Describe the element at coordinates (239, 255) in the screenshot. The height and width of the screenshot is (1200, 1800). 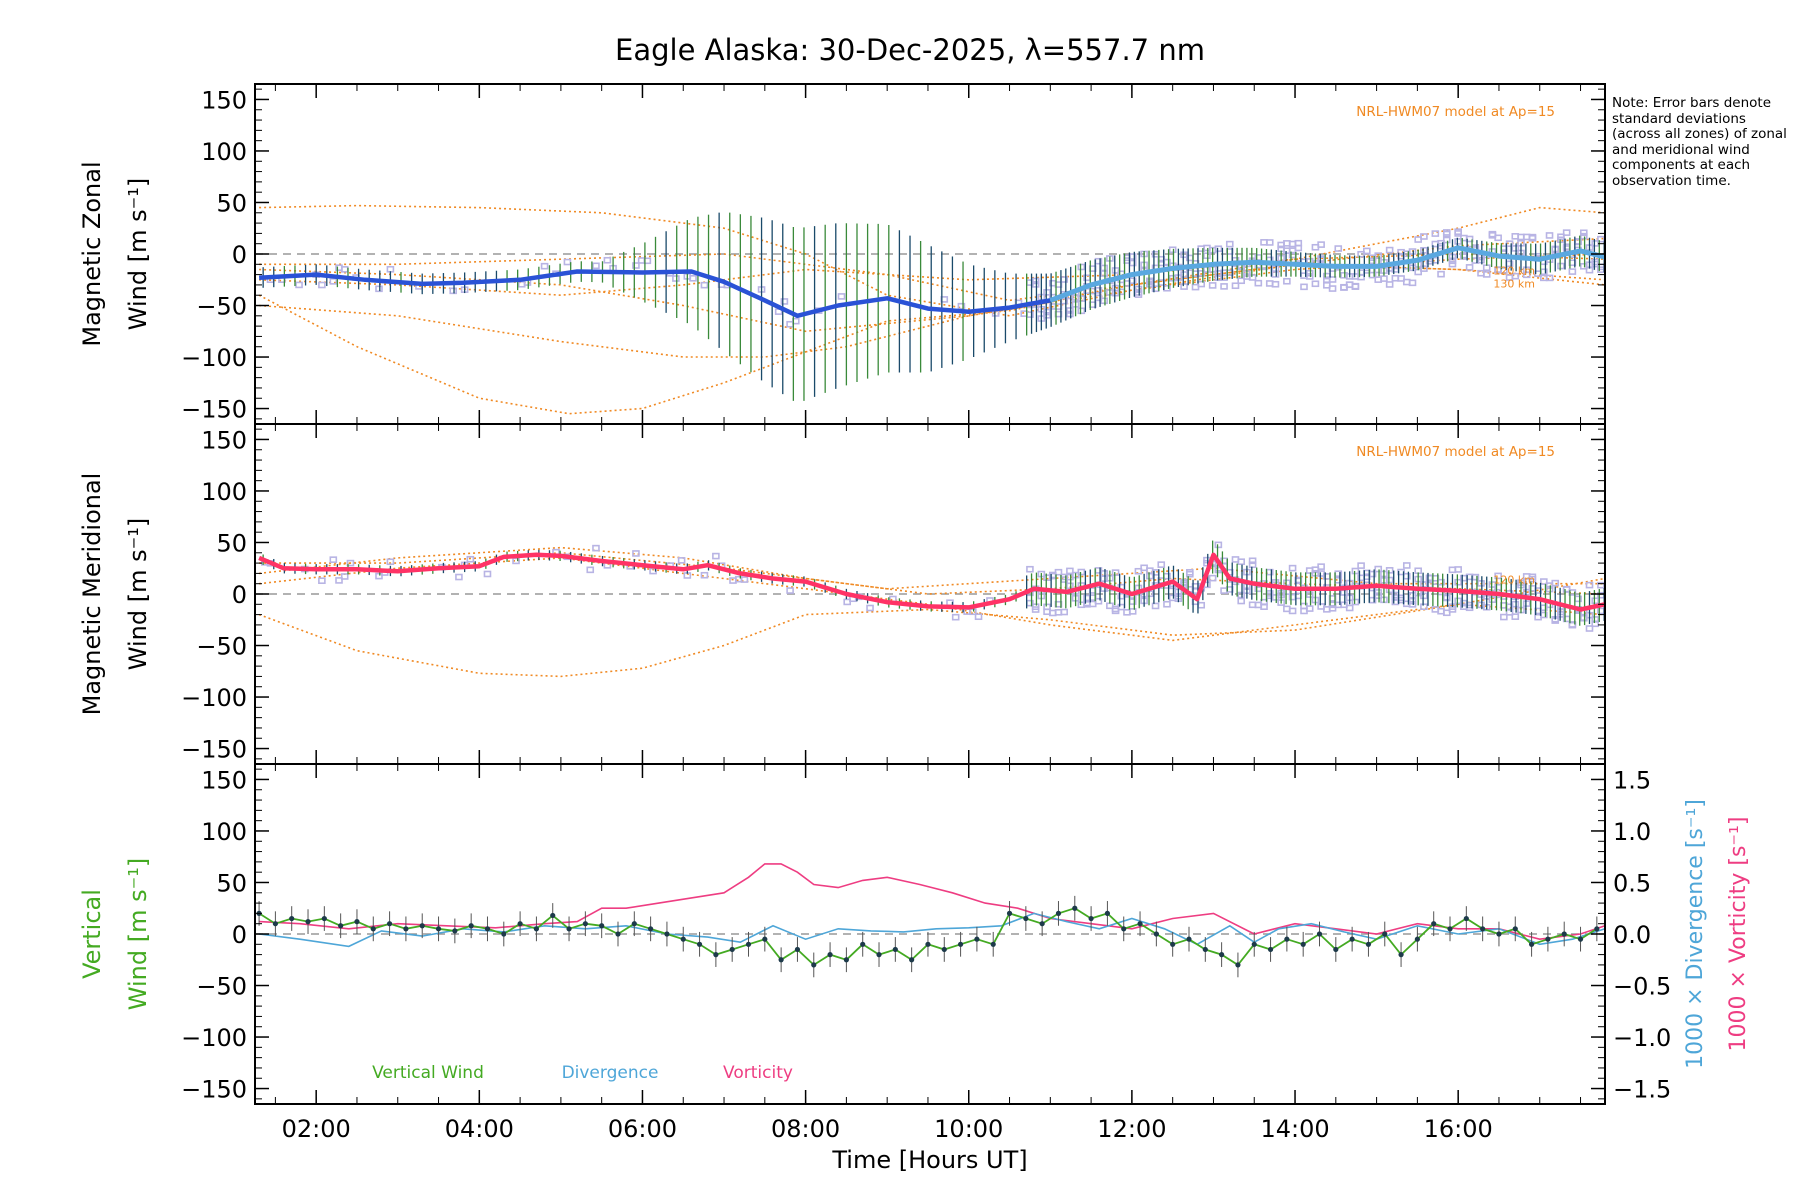
I see `y-tick-label: 0` at that location.